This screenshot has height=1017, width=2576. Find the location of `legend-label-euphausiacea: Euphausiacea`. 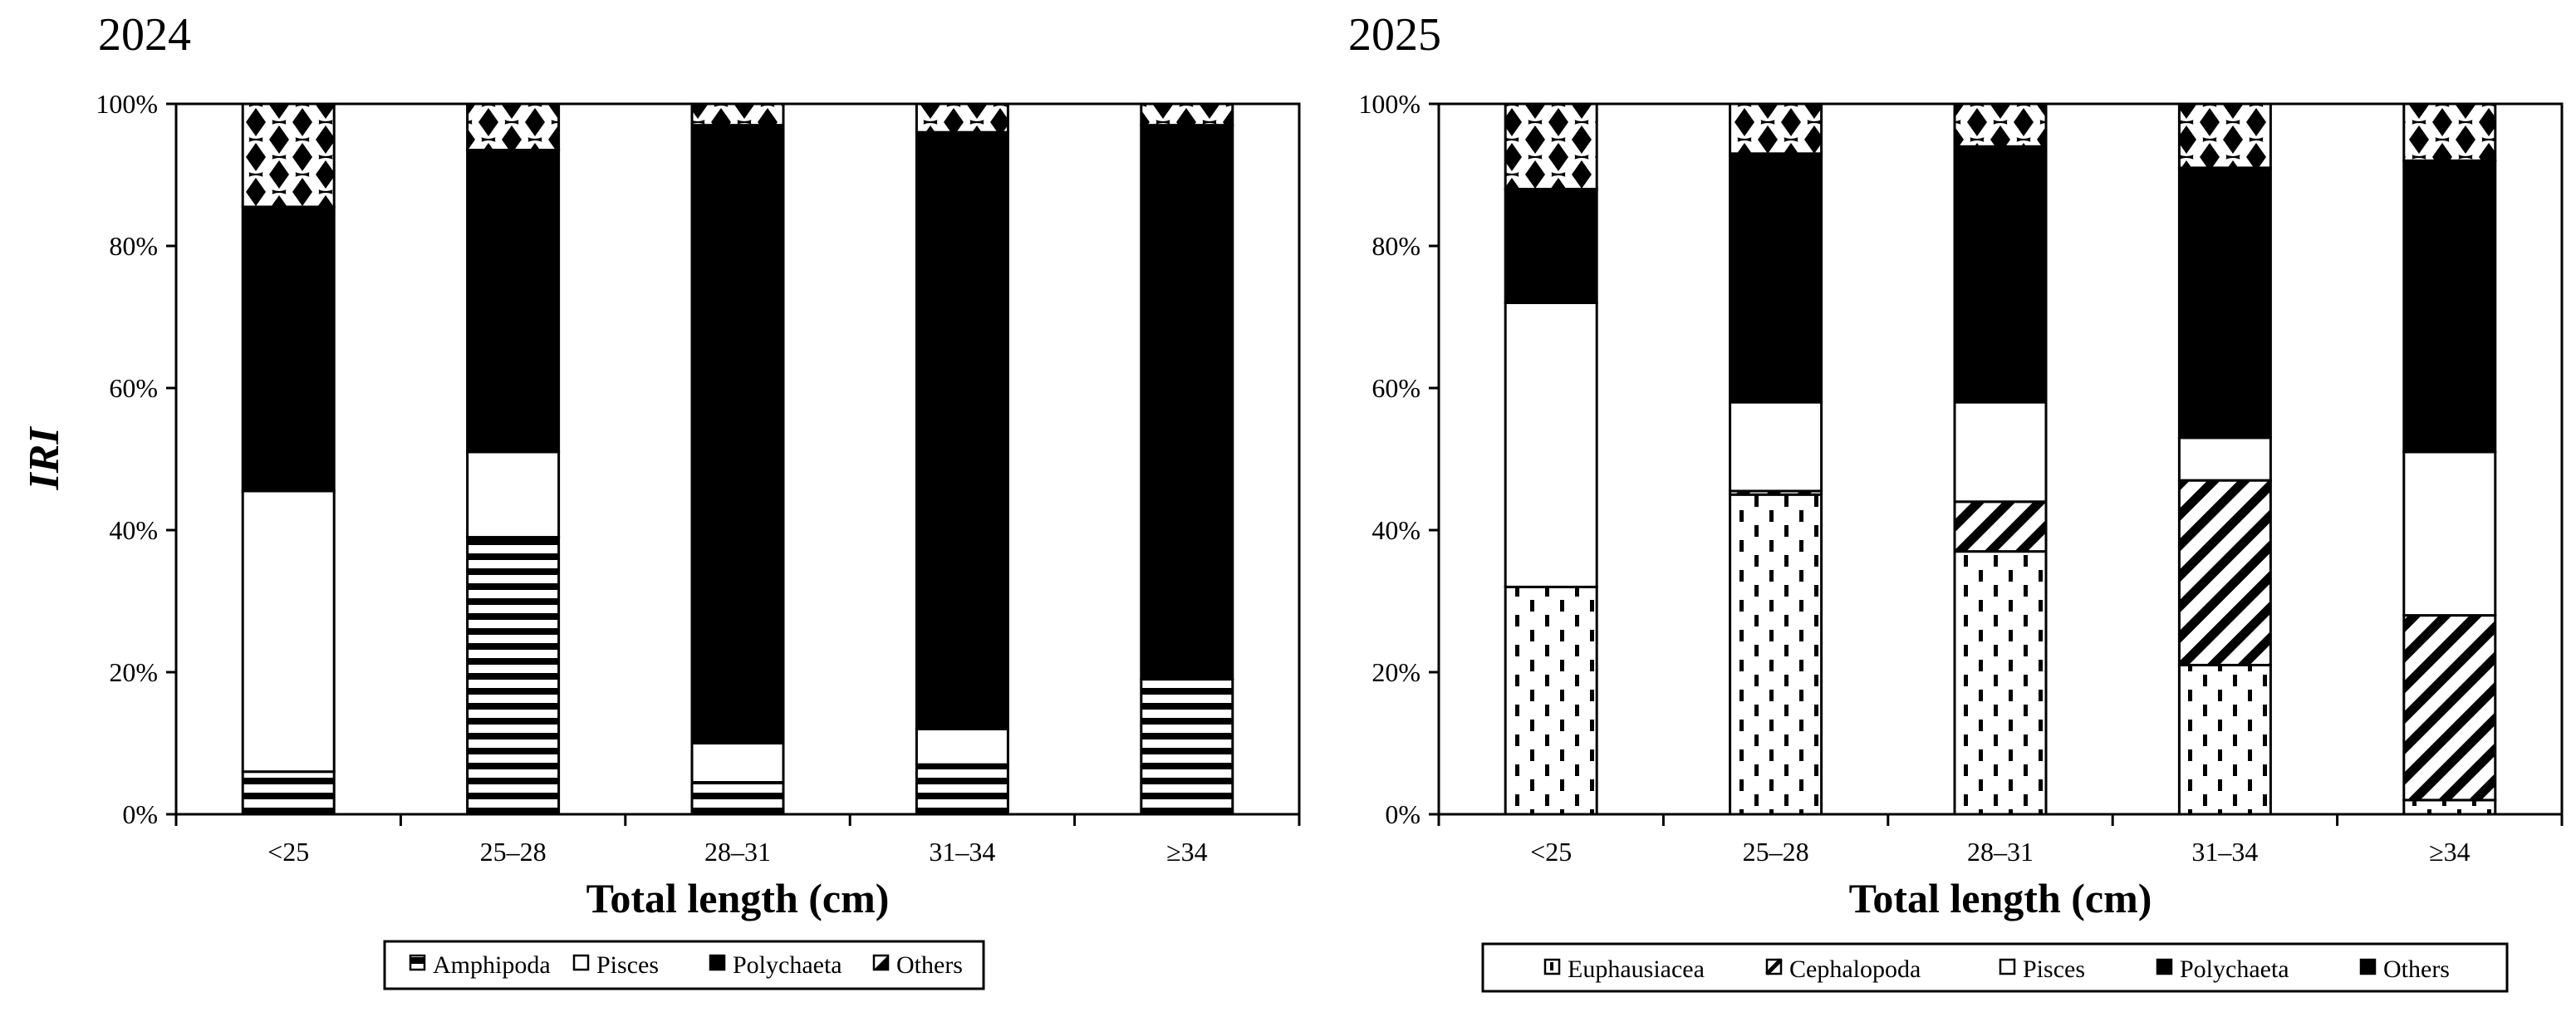

legend-label-euphausiacea: Euphausiacea is located at coordinates (1636, 970).